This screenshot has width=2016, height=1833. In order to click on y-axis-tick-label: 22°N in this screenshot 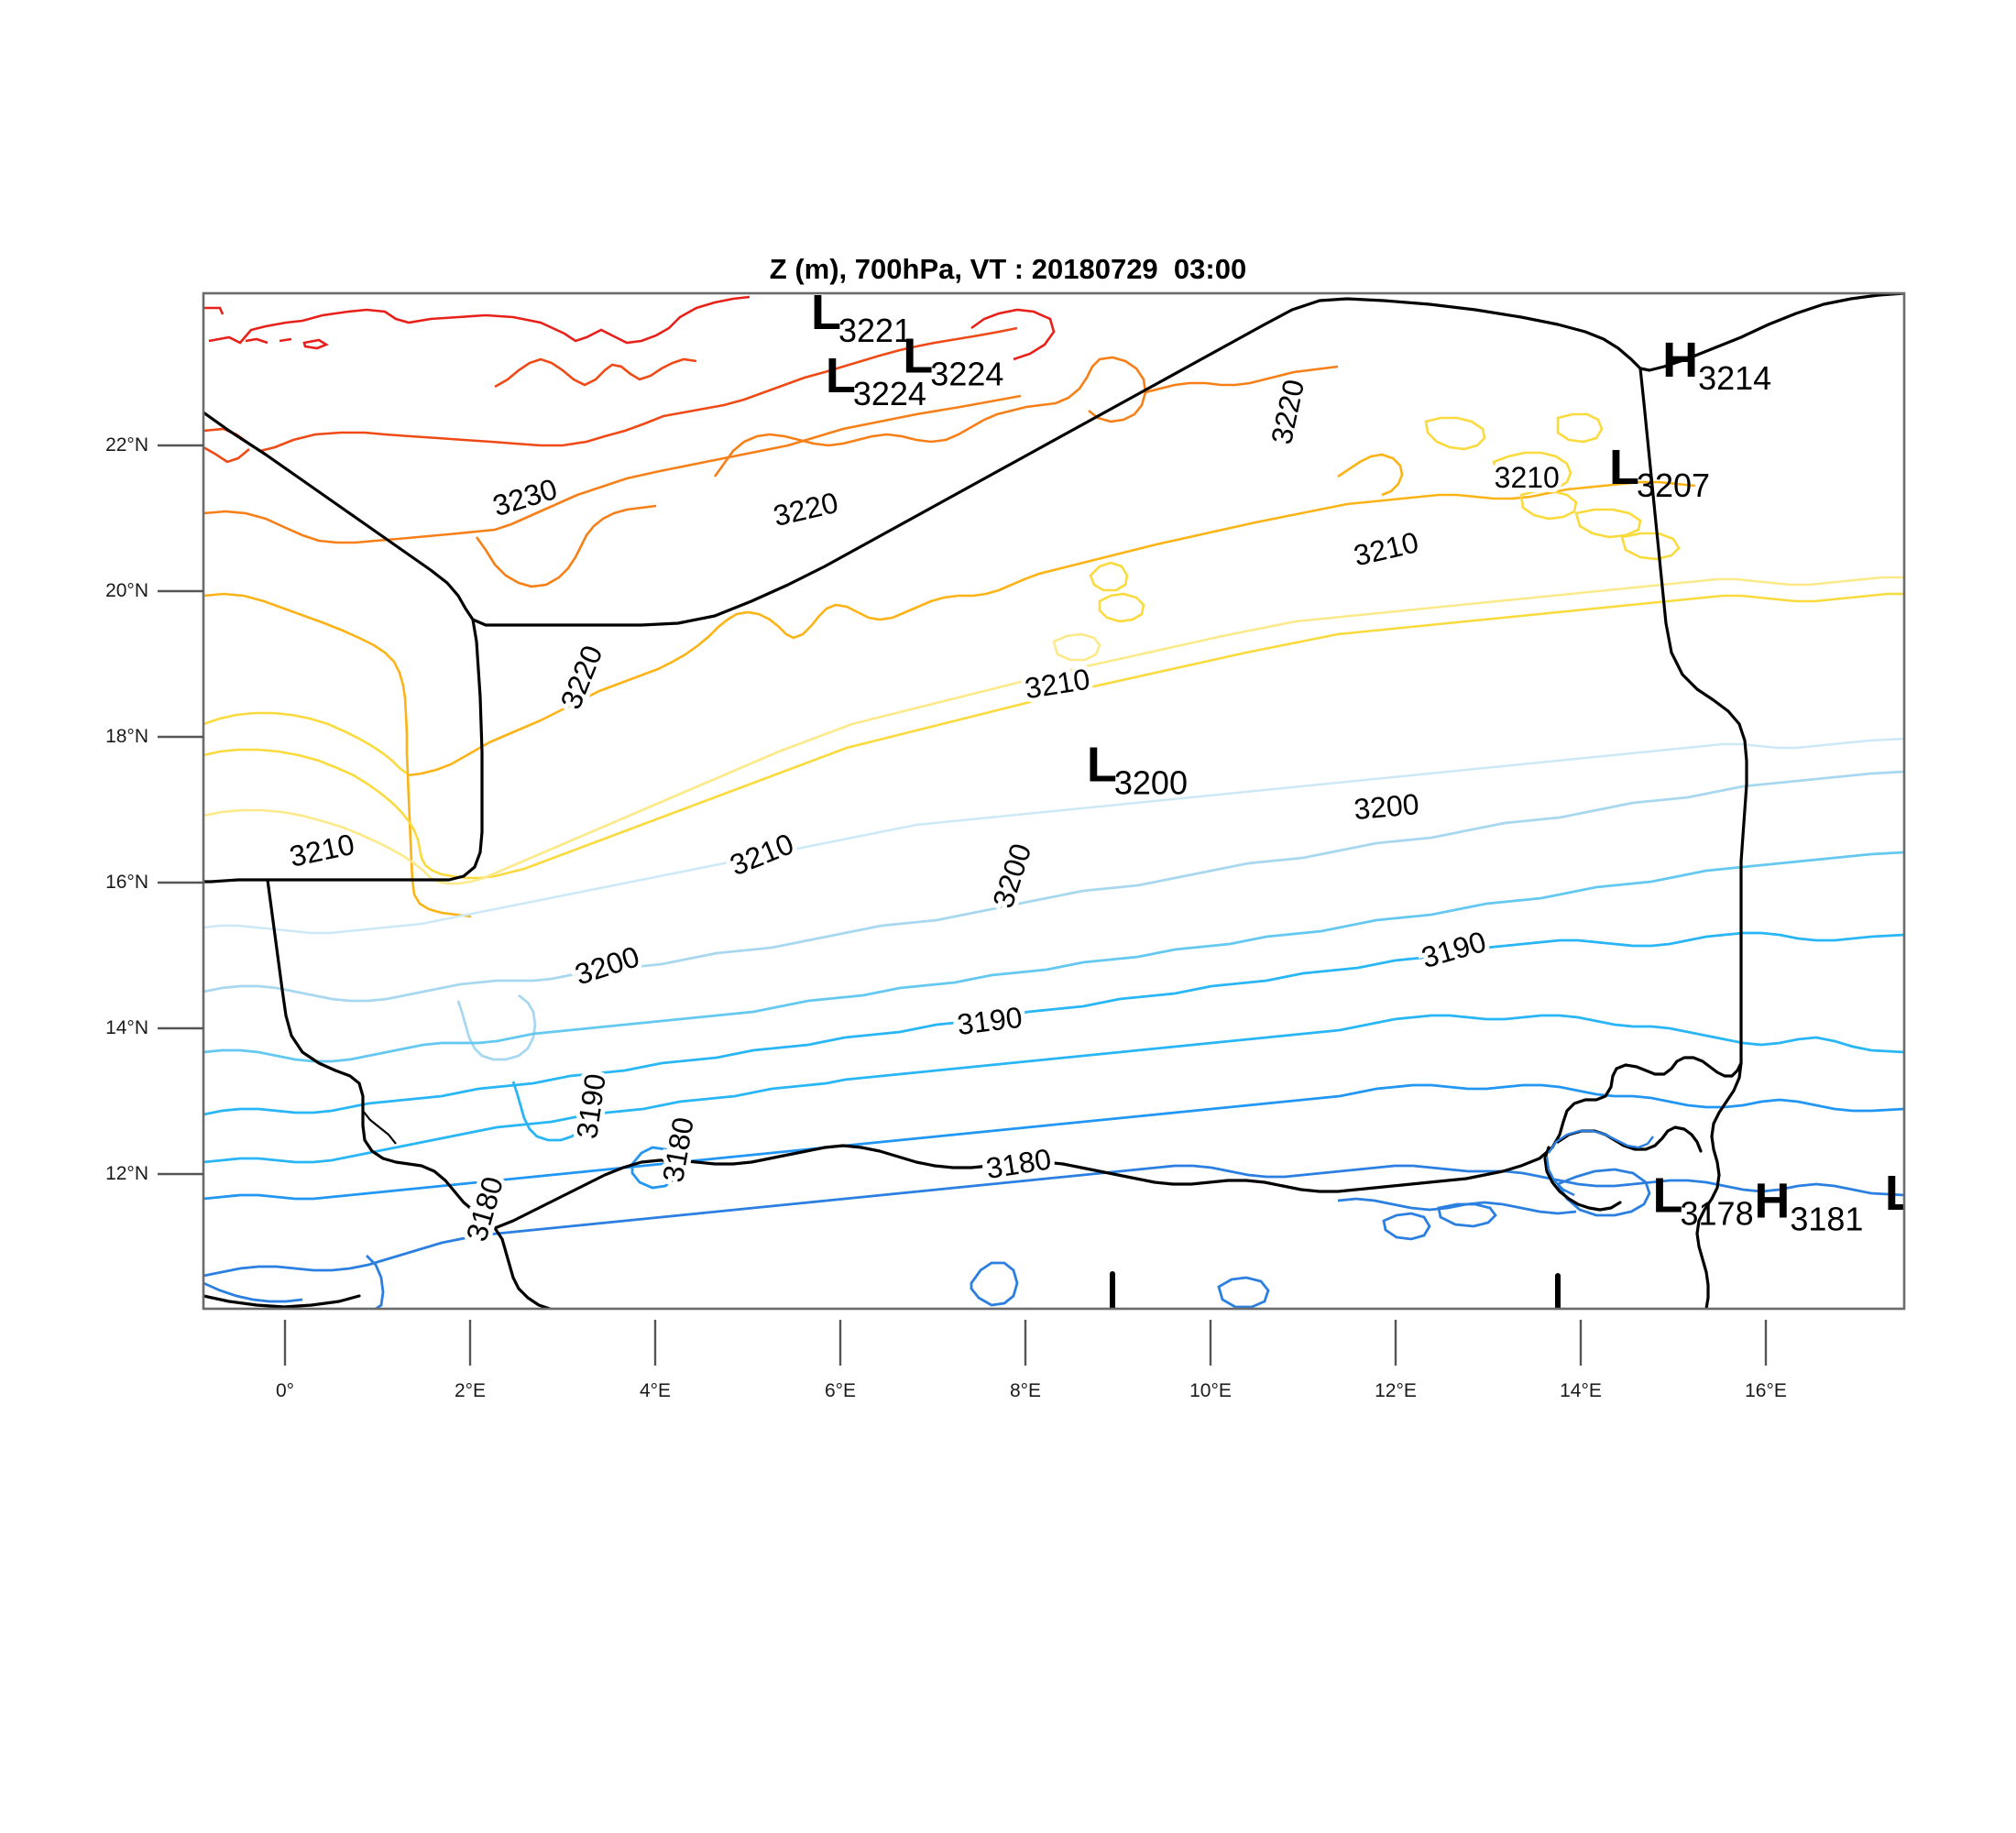, I will do `click(126, 445)`.